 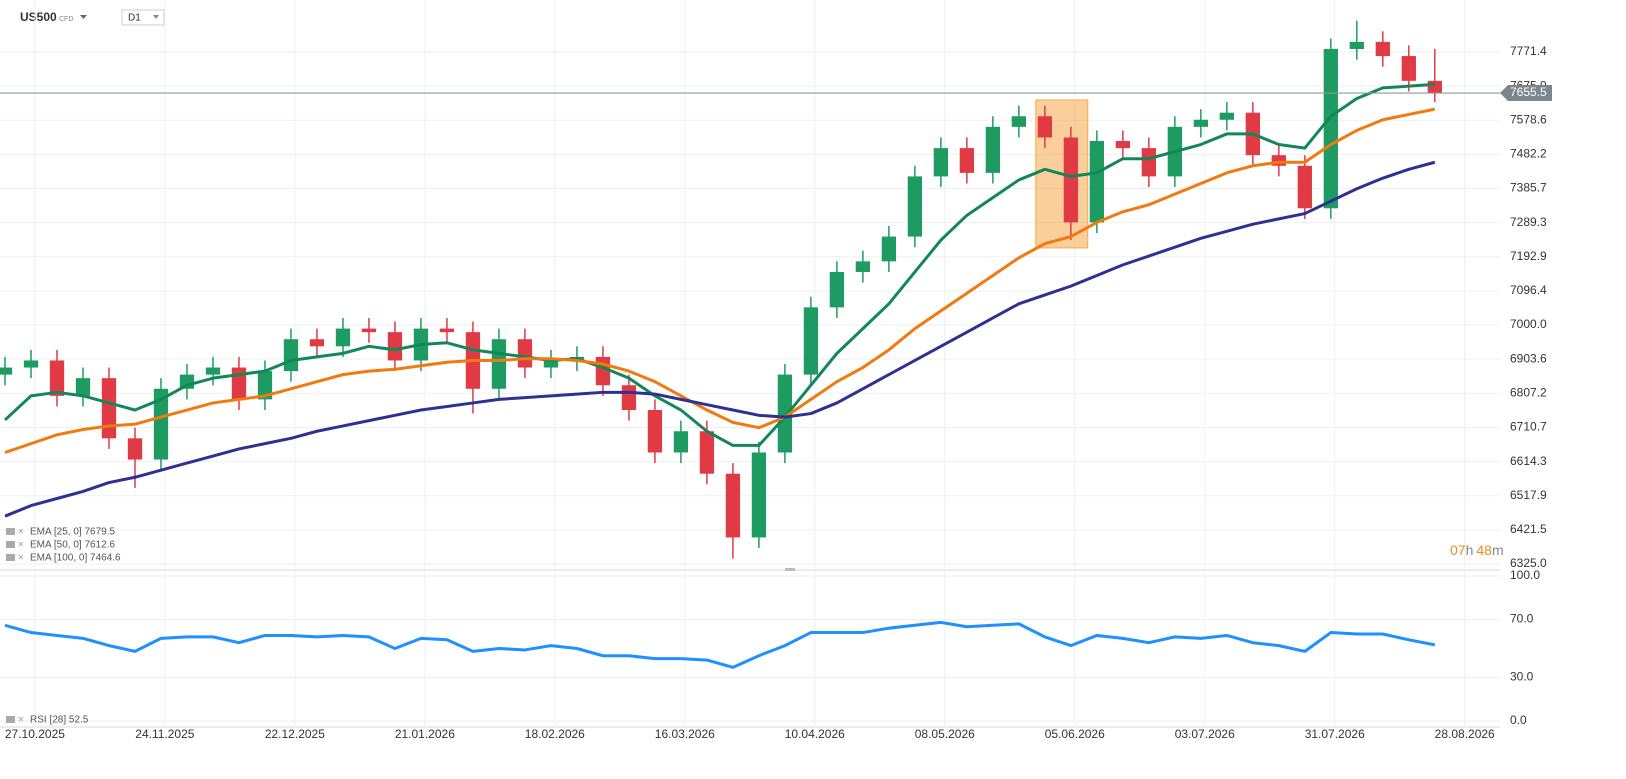 What do you see at coordinates (1470, 550) in the screenshot?
I see `countdown-h: h` at bounding box center [1470, 550].